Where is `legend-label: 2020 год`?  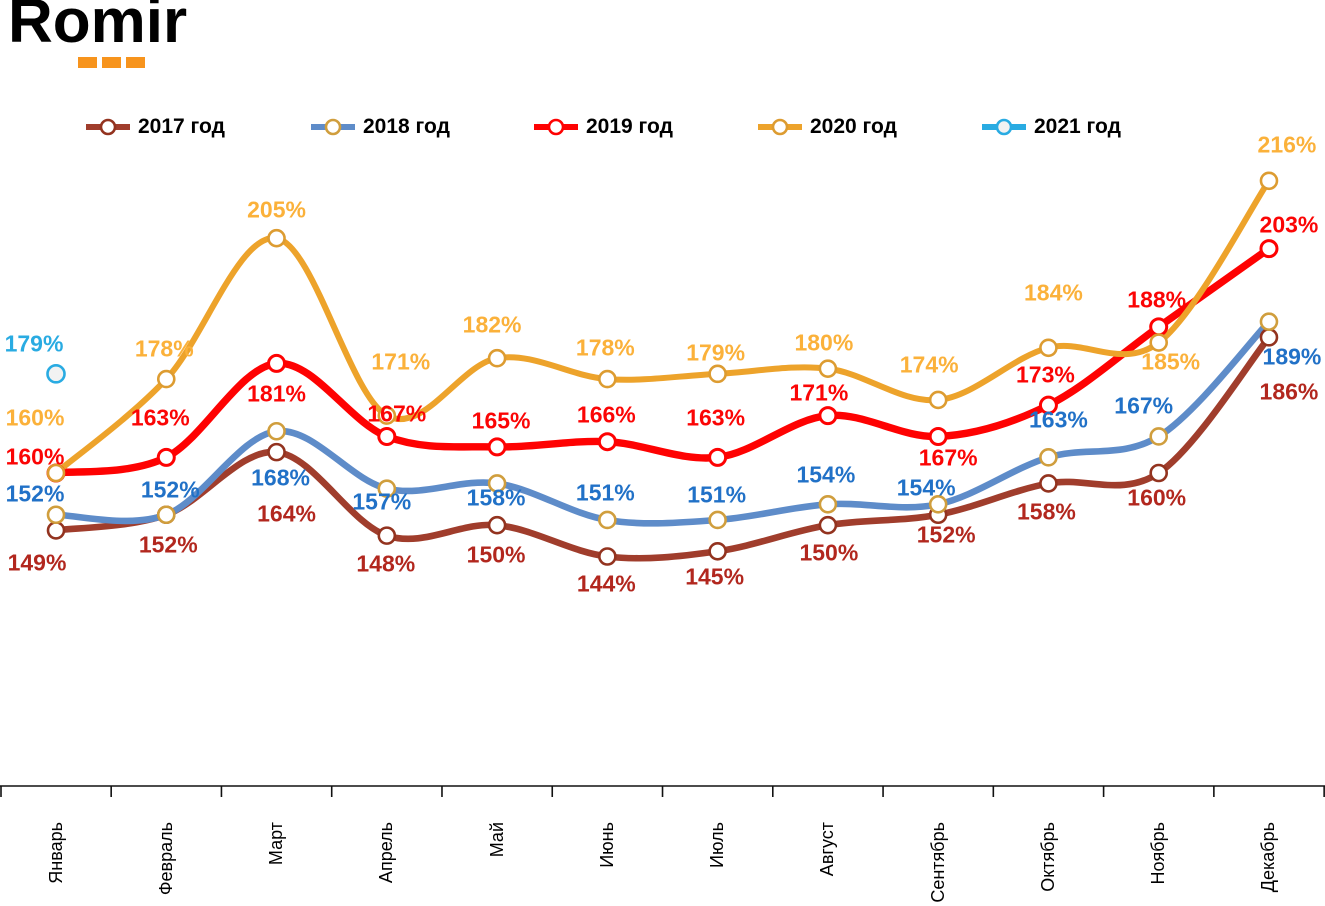 legend-label: 2020 год is located at coordinates (853, 126).